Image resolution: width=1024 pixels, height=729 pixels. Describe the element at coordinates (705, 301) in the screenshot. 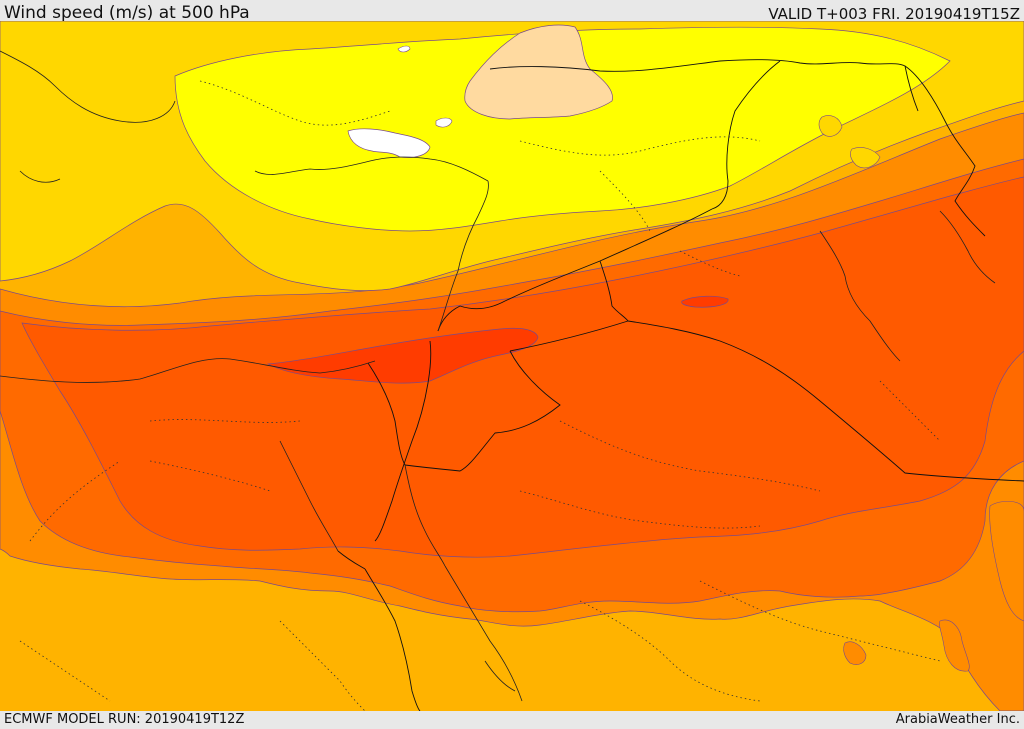

I see `jet-core-small` at that location.